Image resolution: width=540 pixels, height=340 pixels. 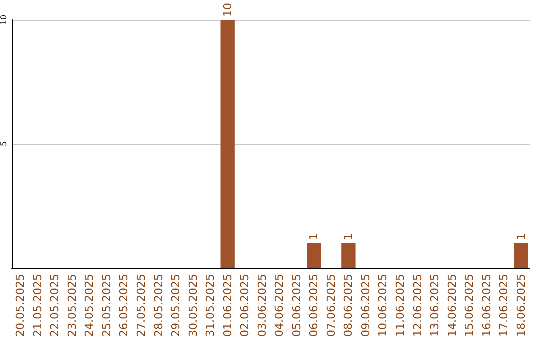 What do you see at coordinates (279, 306) in the screenshot?
I see `x-tick-label: 04.06.2025` at bounding box center [279, 306].